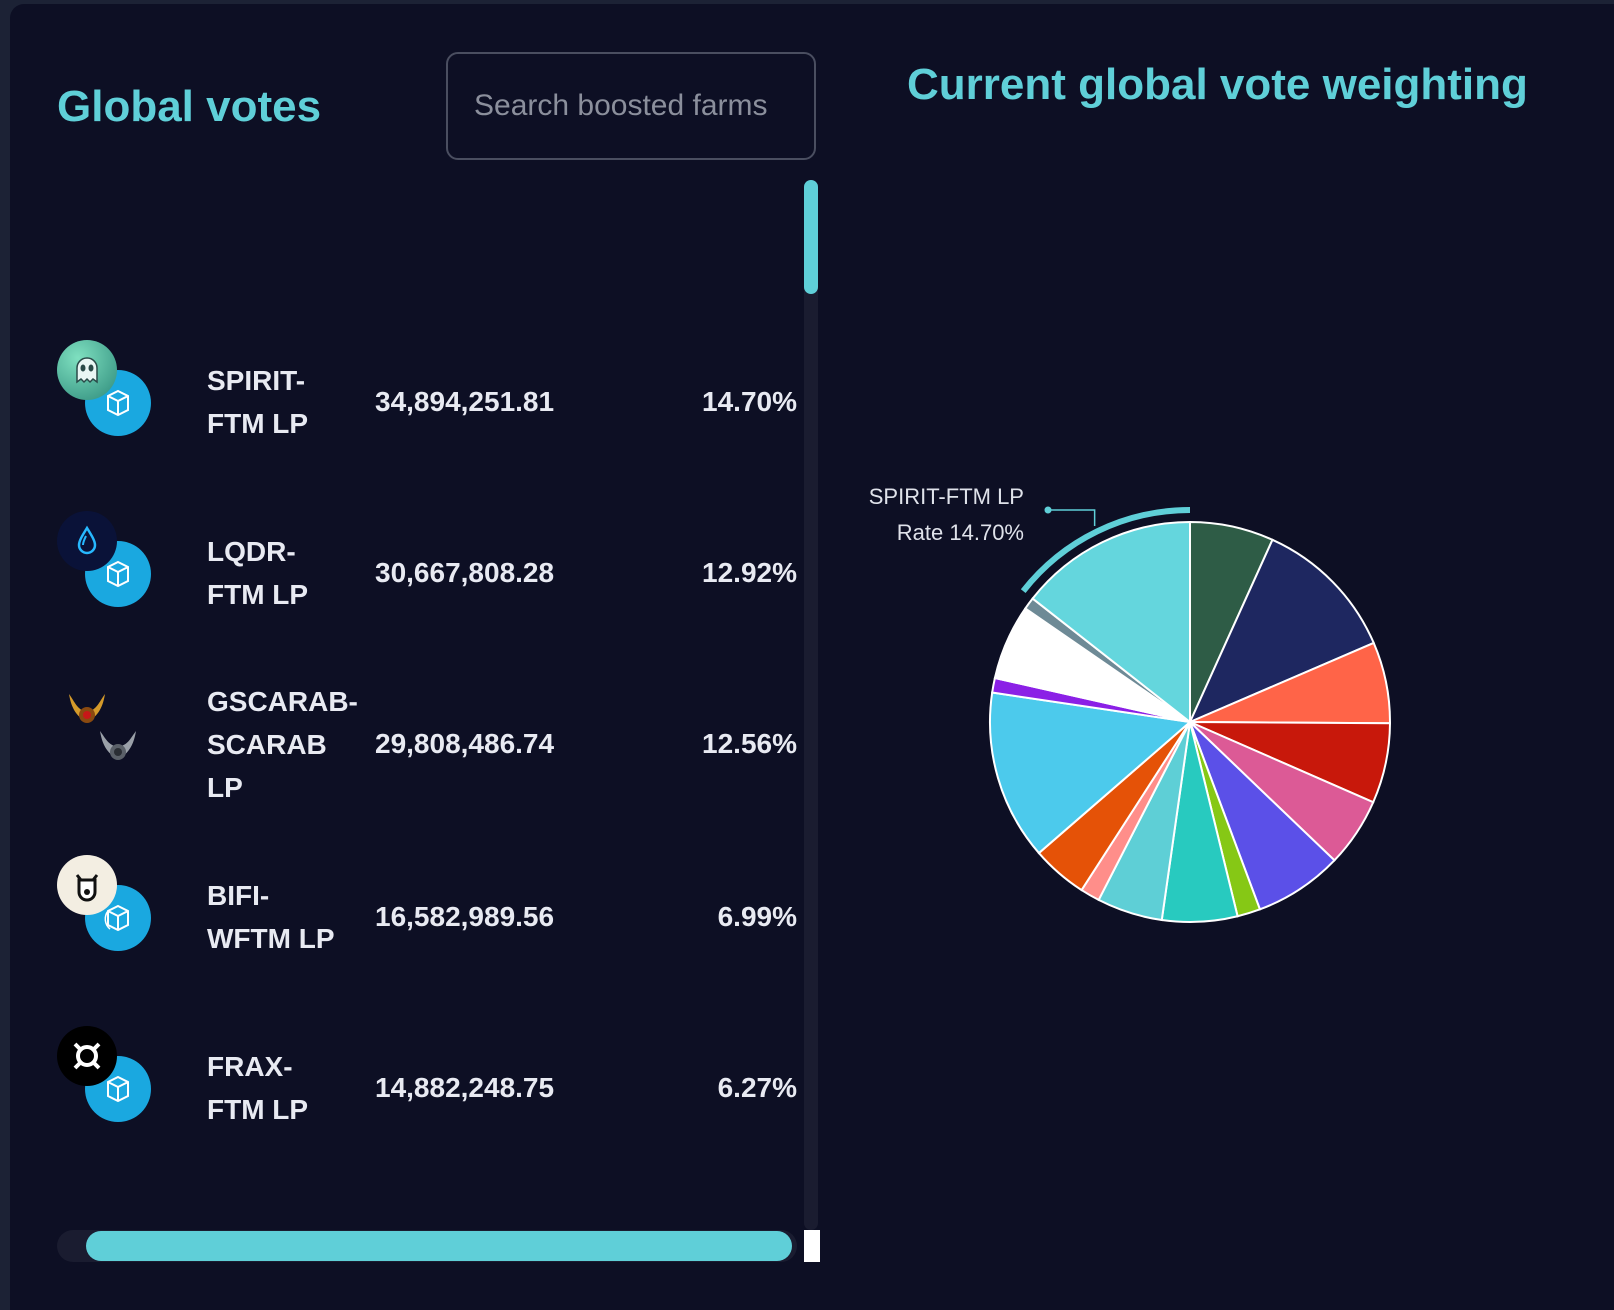  What do you see at coordinates (465, 743) in the screenshot?
I see `farm-vote-amount: 29,808,486.74` at bounding box center [465, 743].